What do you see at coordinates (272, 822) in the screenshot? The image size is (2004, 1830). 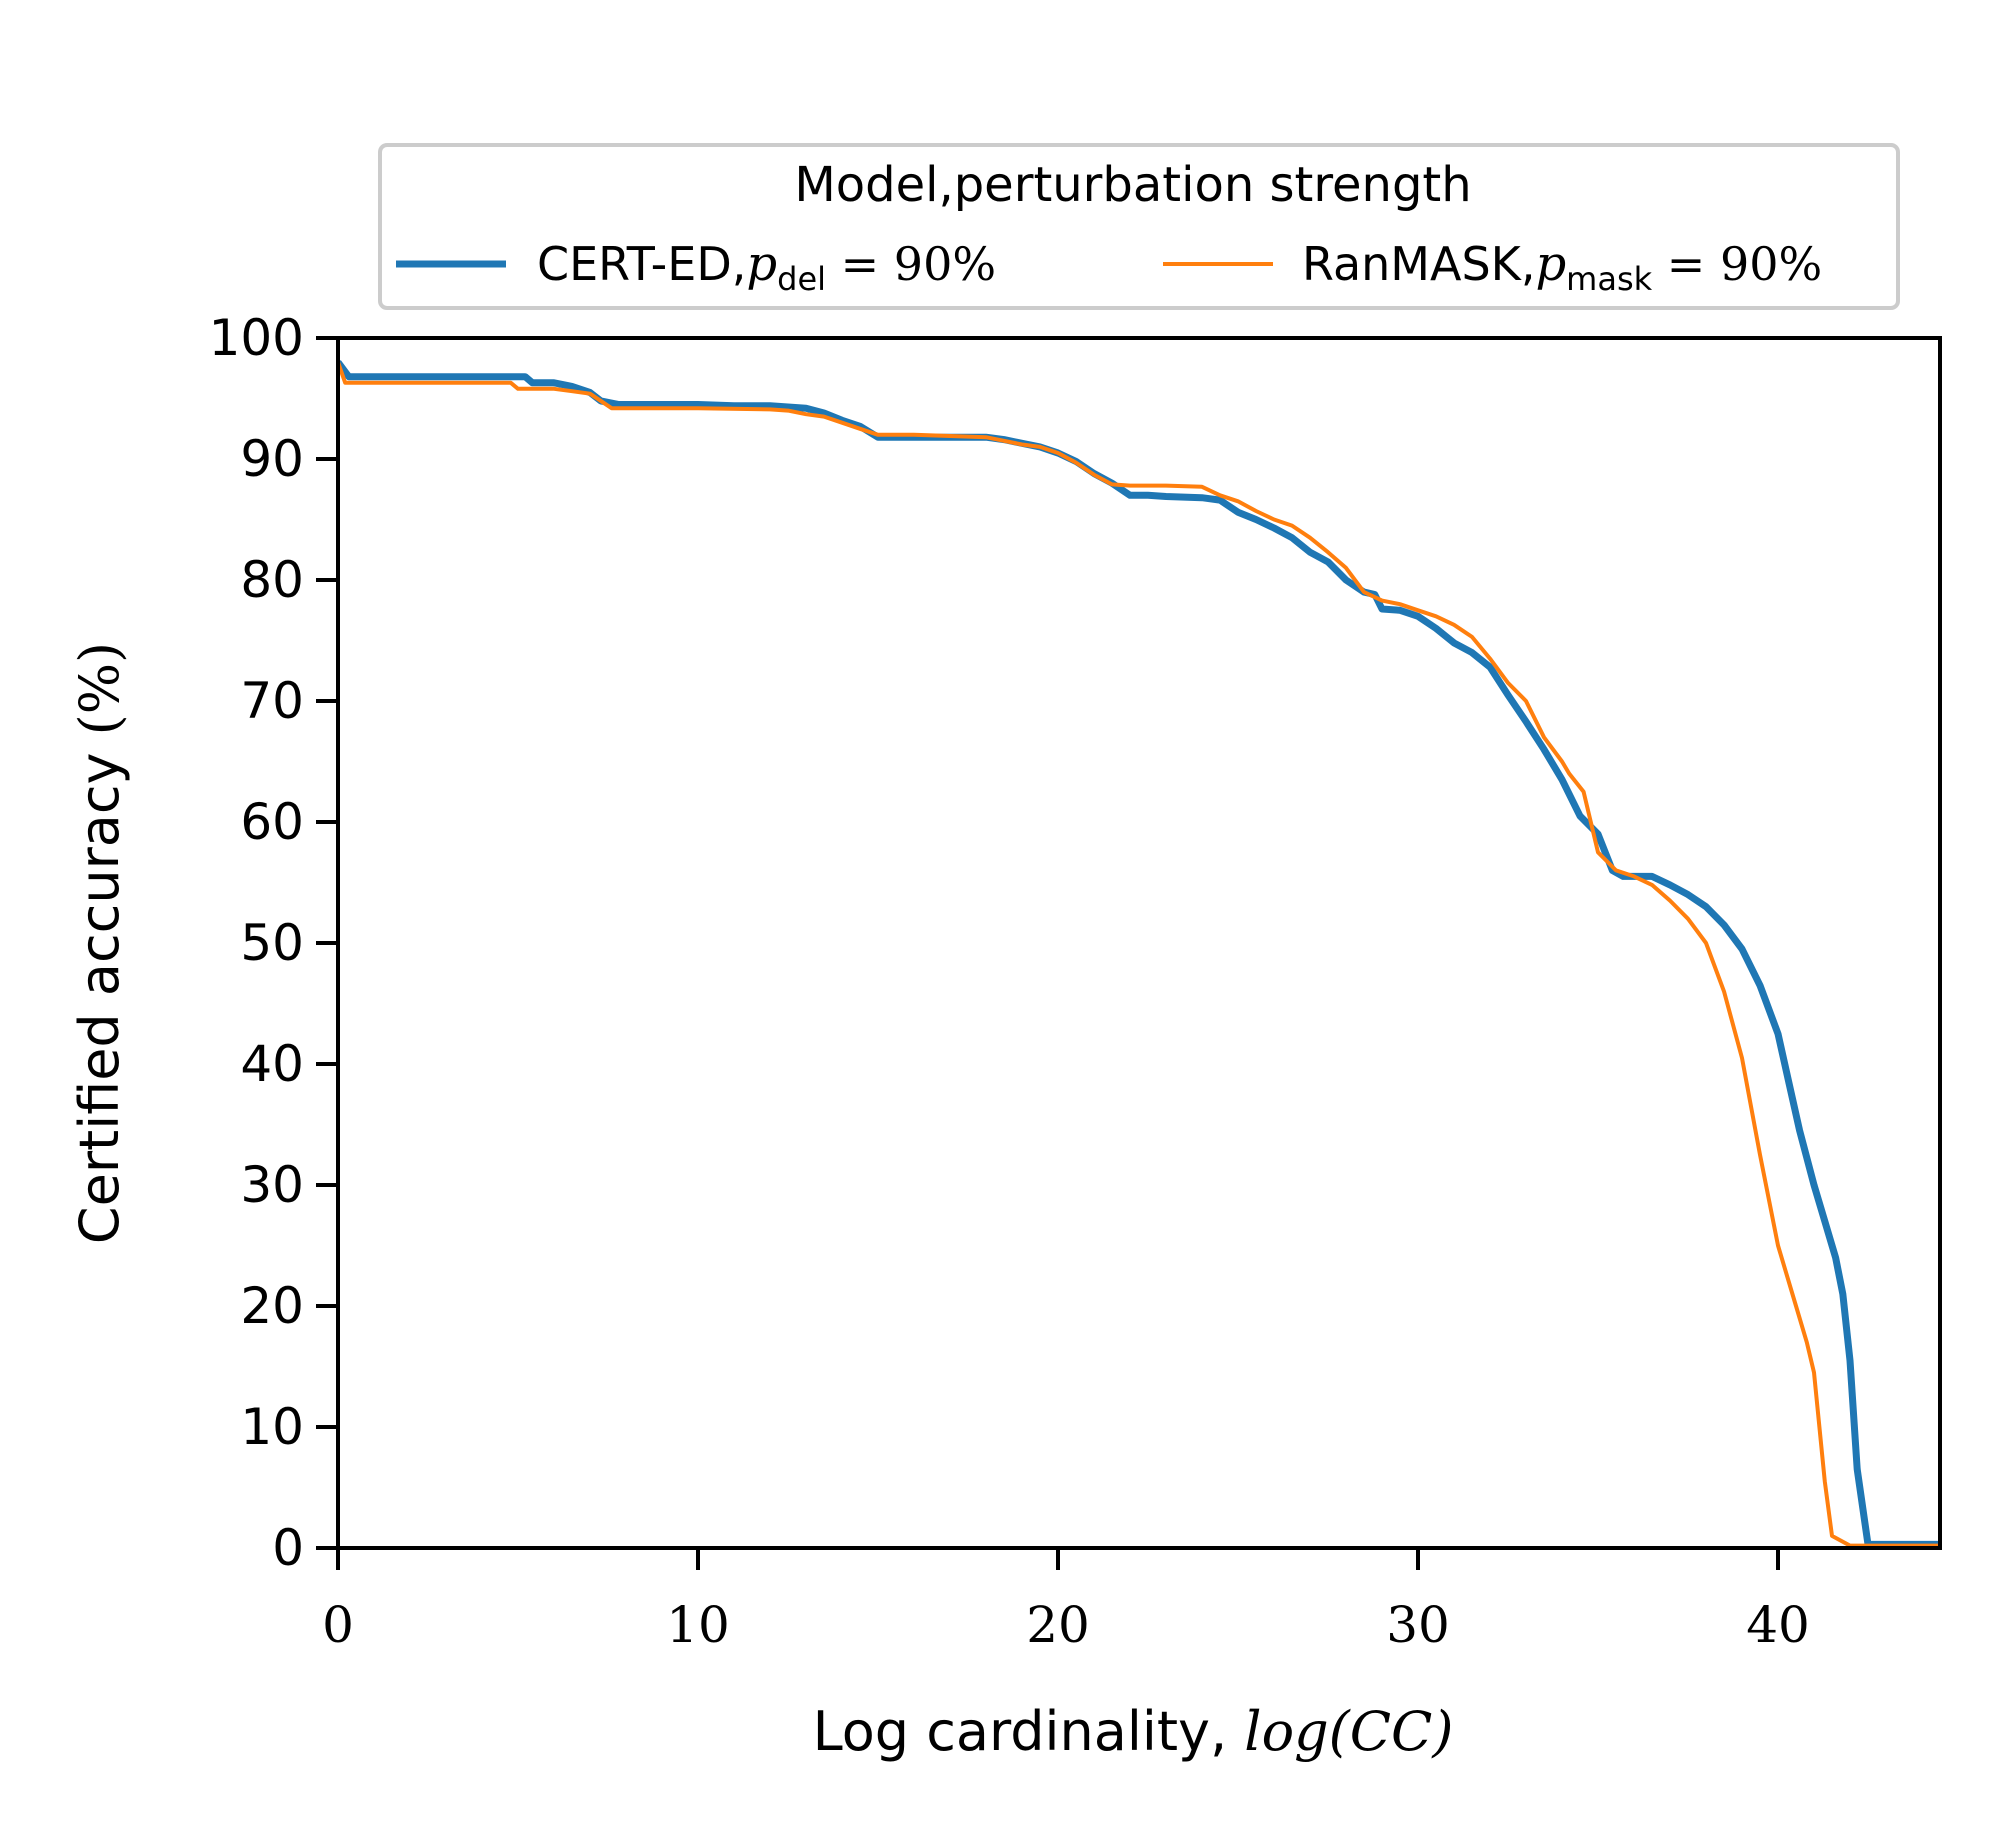 I see `y-tick-label: 60` at bounding box center [272, 822].